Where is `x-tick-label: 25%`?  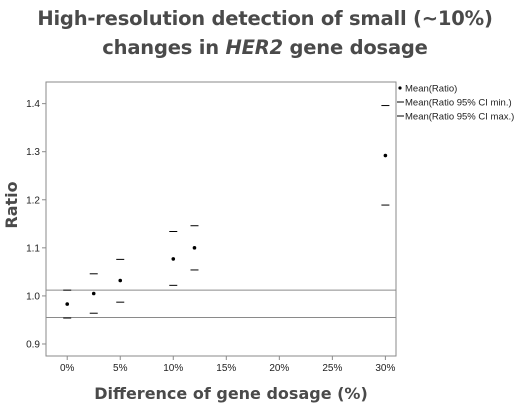
x-tick-label: 25% is located at coordinates (332, 368).